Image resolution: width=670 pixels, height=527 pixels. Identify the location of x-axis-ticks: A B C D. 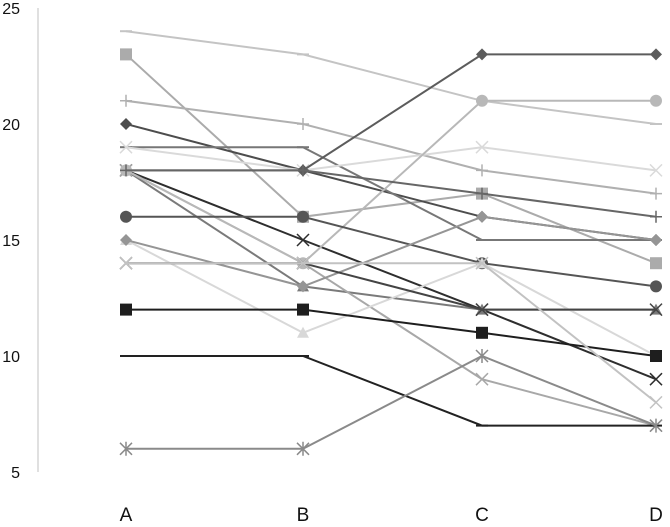
(391, 515).